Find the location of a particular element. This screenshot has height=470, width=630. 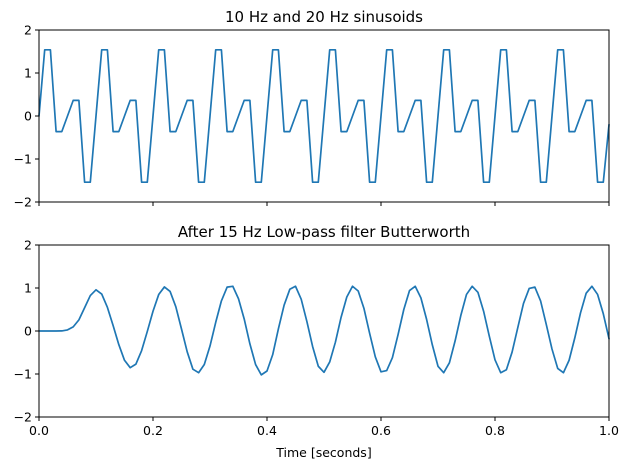

x-tick-label: 0.2 is located at coordinates (153, 430).